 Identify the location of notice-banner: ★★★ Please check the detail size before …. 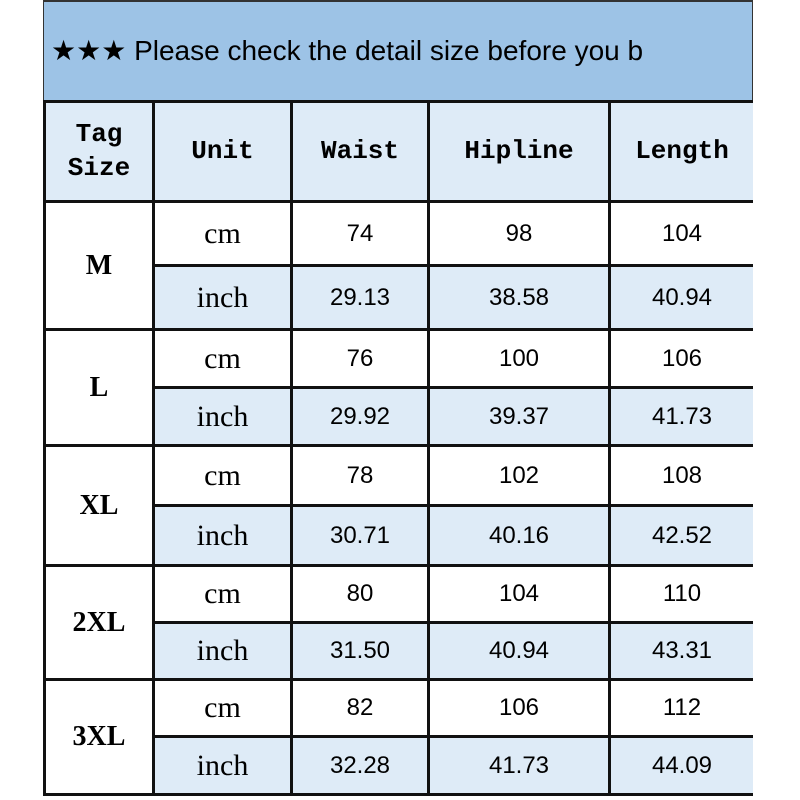
(398, 51).